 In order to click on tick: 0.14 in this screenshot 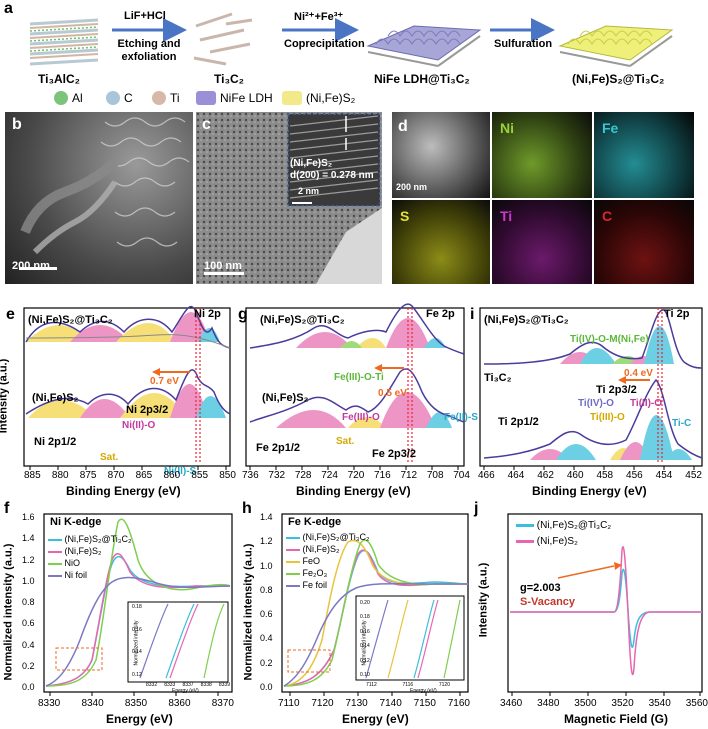, I will do `click(365, 646)`.